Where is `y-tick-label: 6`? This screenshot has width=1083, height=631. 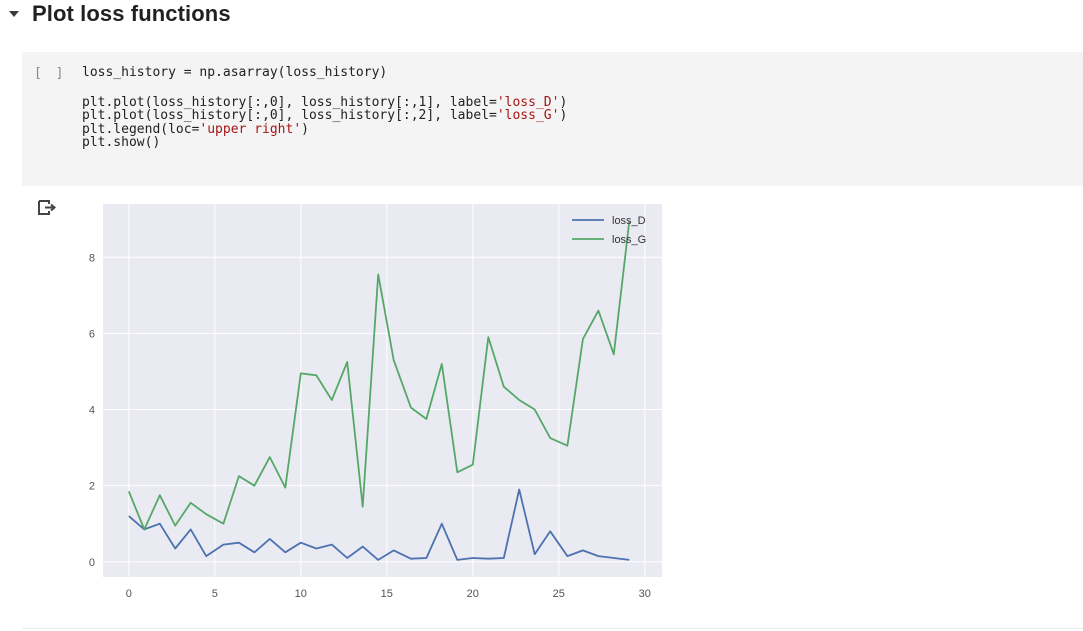
y-tick-label: 6 is located at coordinates (92, 334).